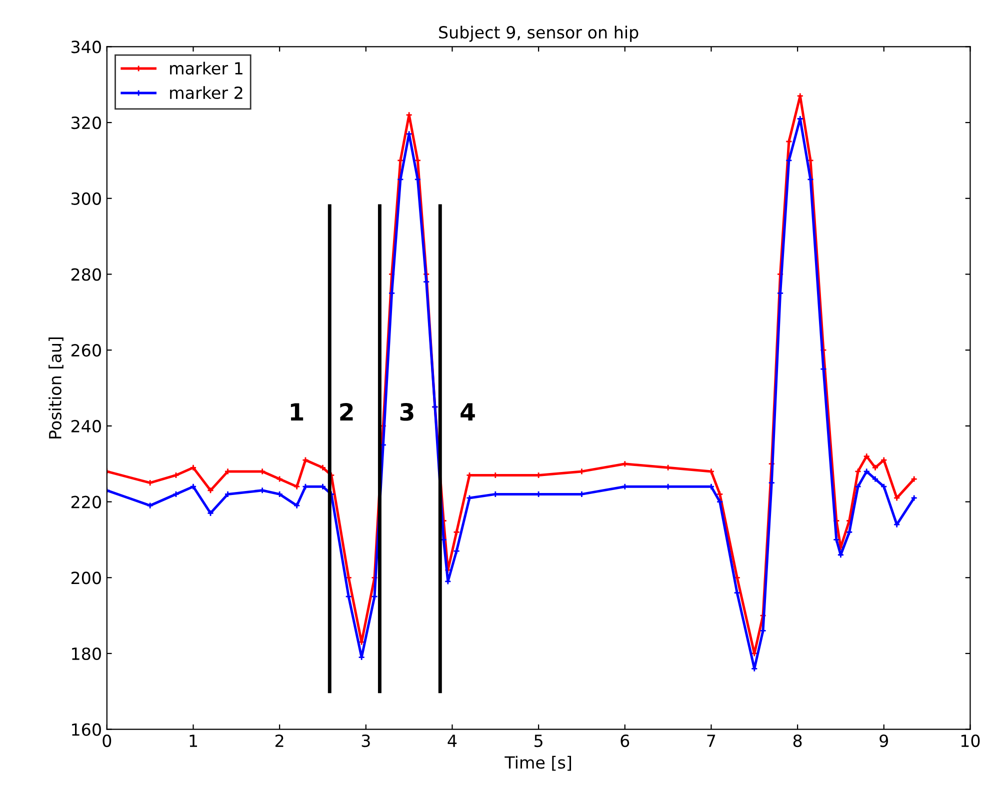 The height and width of the screenshot is (805, 990). I want to click on legend-label: marker 2, so click(206, 93).